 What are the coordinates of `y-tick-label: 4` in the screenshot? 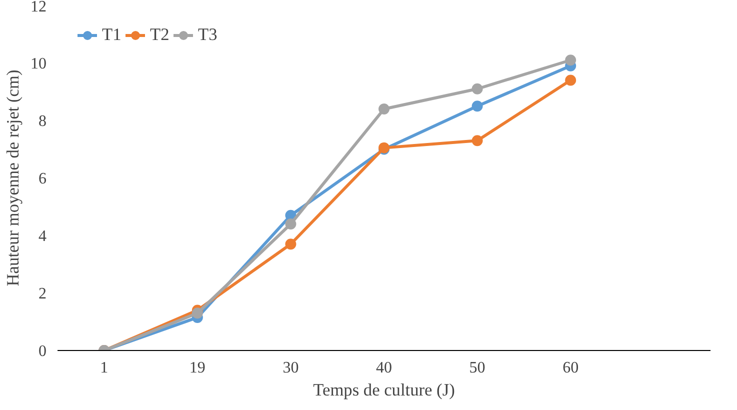 It's located at (42, 236).